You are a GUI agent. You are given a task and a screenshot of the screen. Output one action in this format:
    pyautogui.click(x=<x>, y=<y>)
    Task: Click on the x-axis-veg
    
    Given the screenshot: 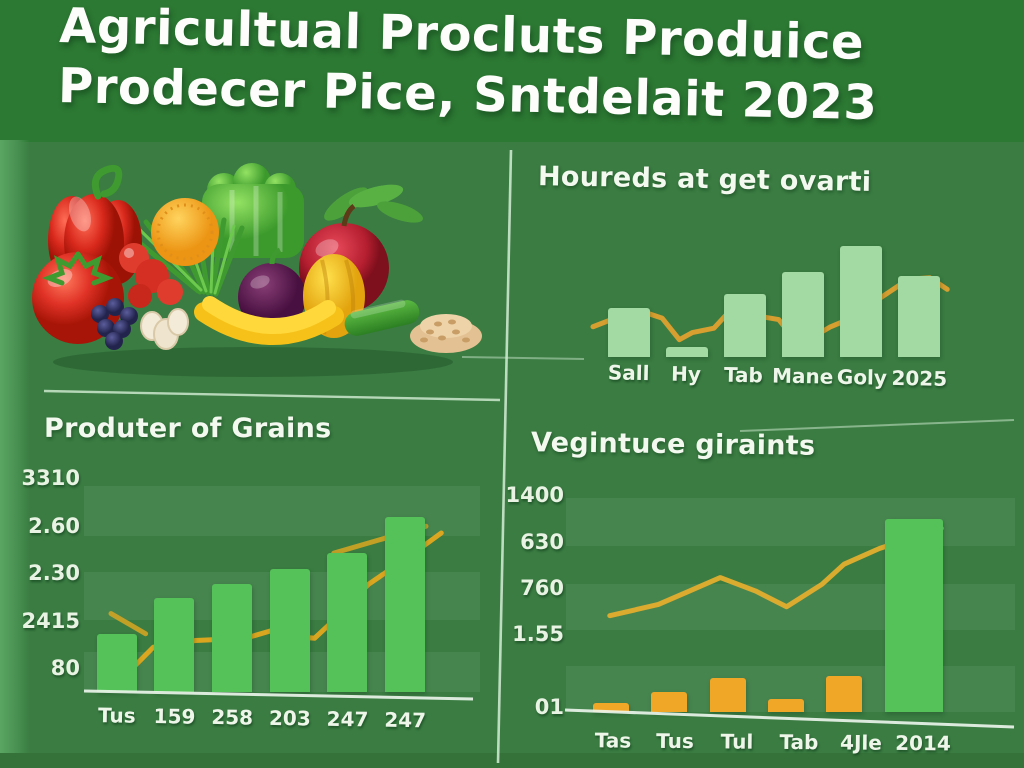 What is the action you would take?
    pyautogui.click(x=789, y=718)
    